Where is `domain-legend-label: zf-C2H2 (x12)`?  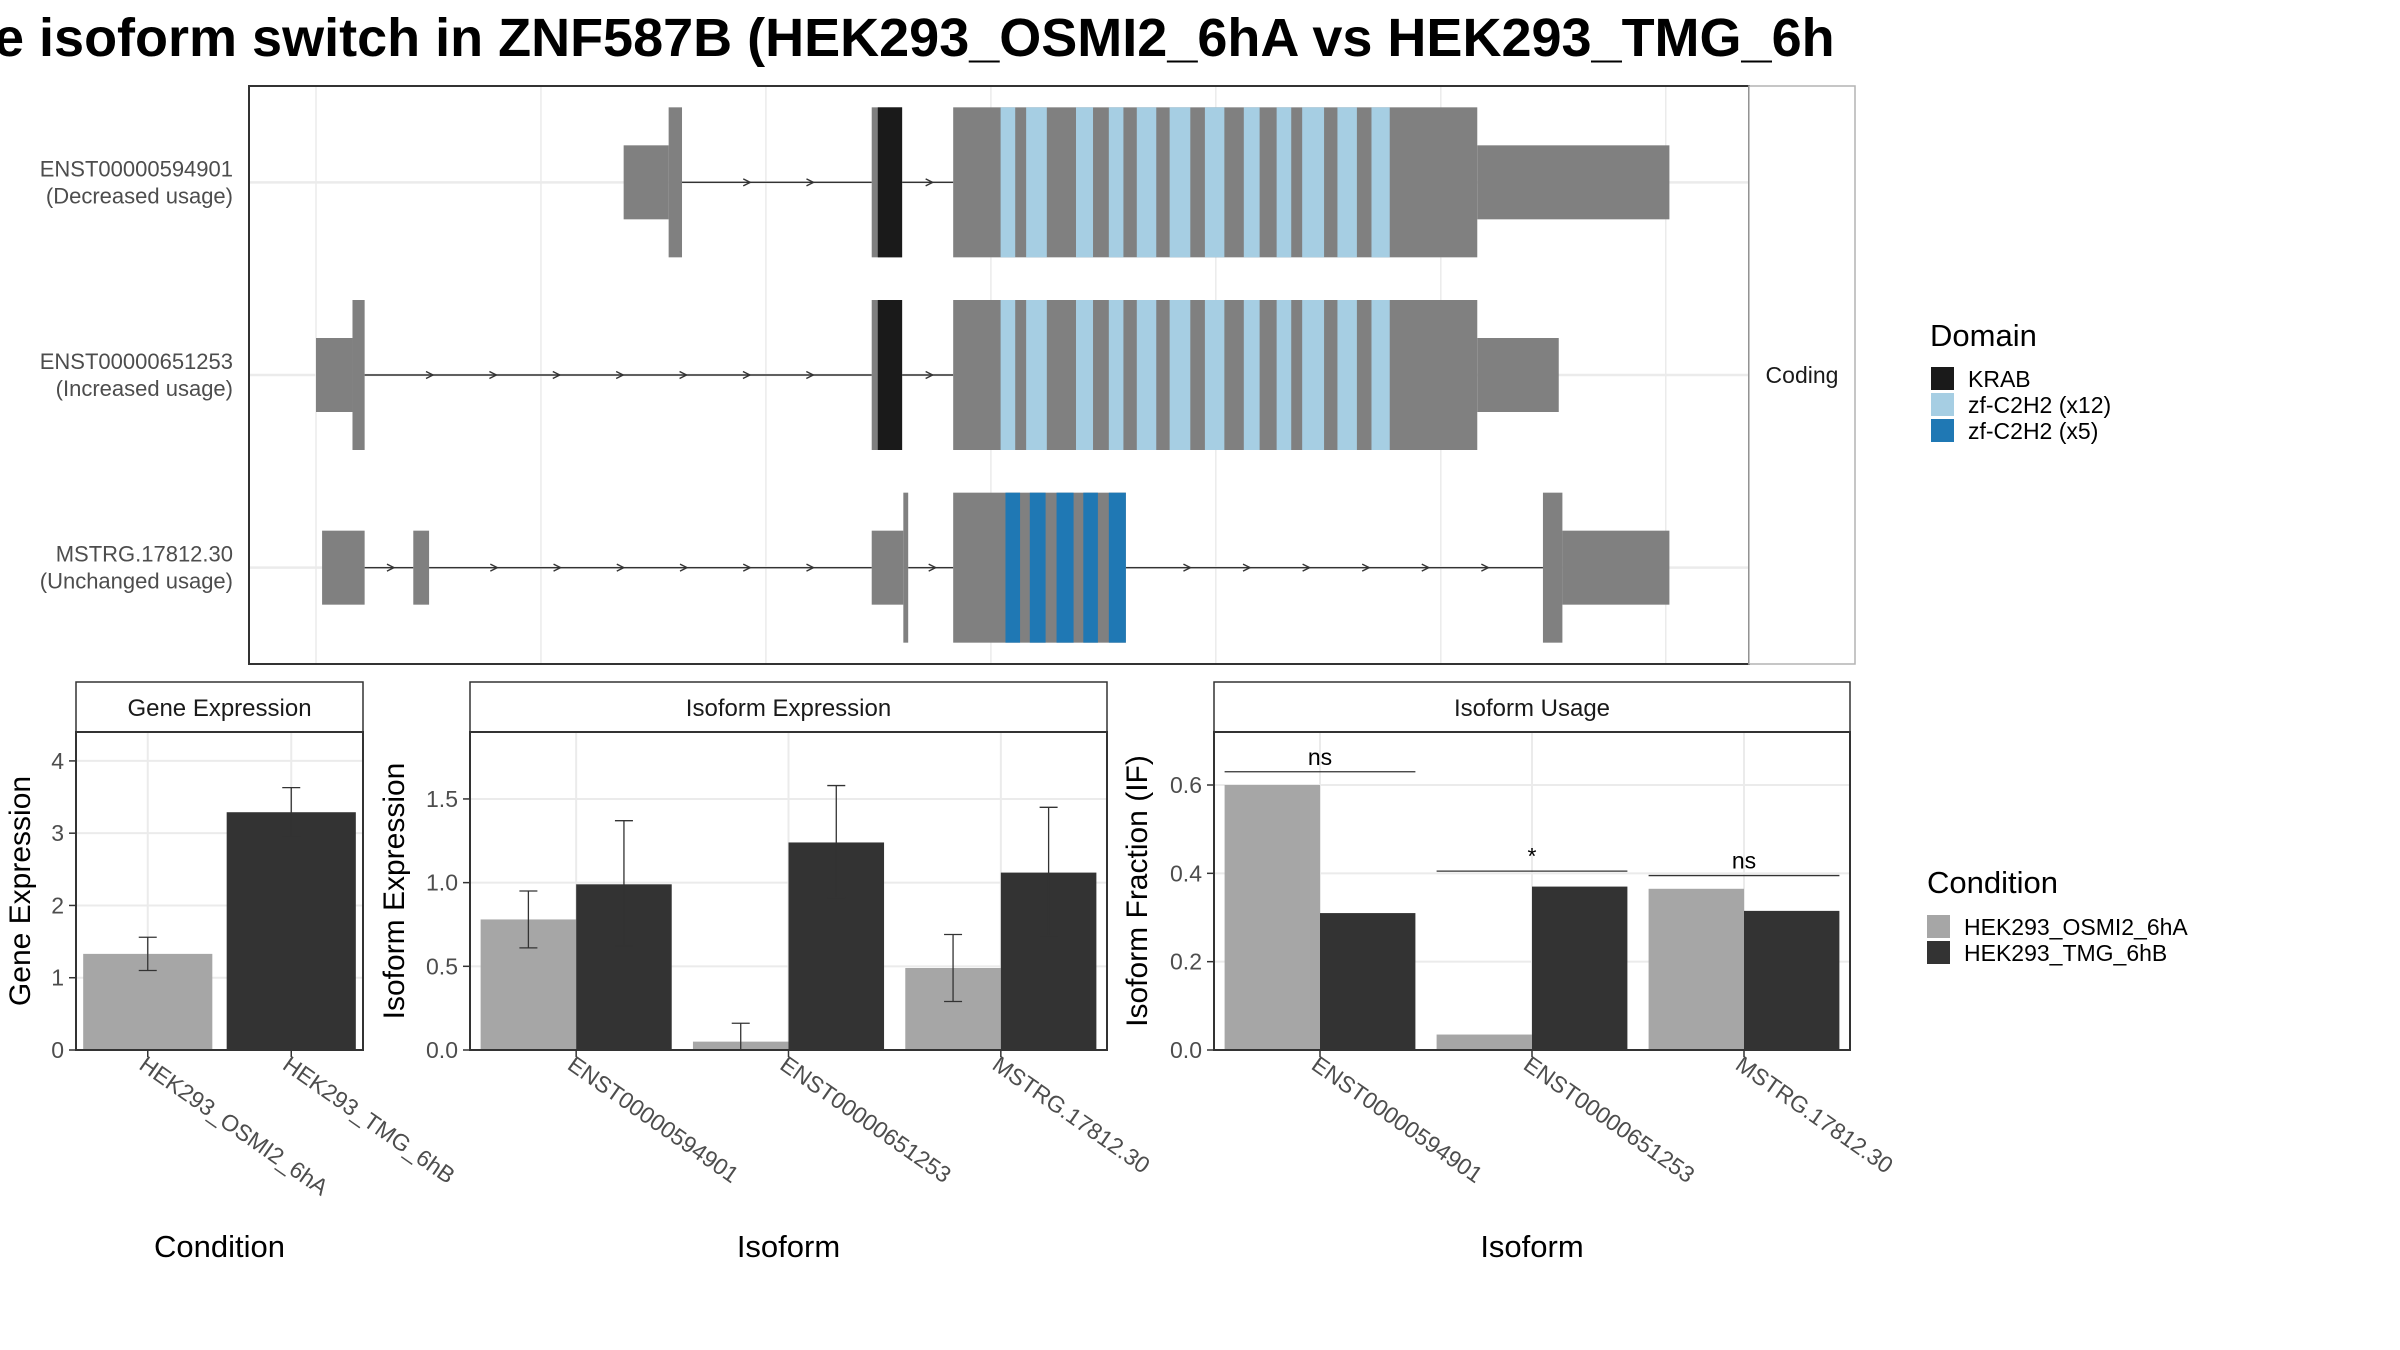 domain-legend-label: zf-C2H2 (x12) is located at coordinates (2039, 405).